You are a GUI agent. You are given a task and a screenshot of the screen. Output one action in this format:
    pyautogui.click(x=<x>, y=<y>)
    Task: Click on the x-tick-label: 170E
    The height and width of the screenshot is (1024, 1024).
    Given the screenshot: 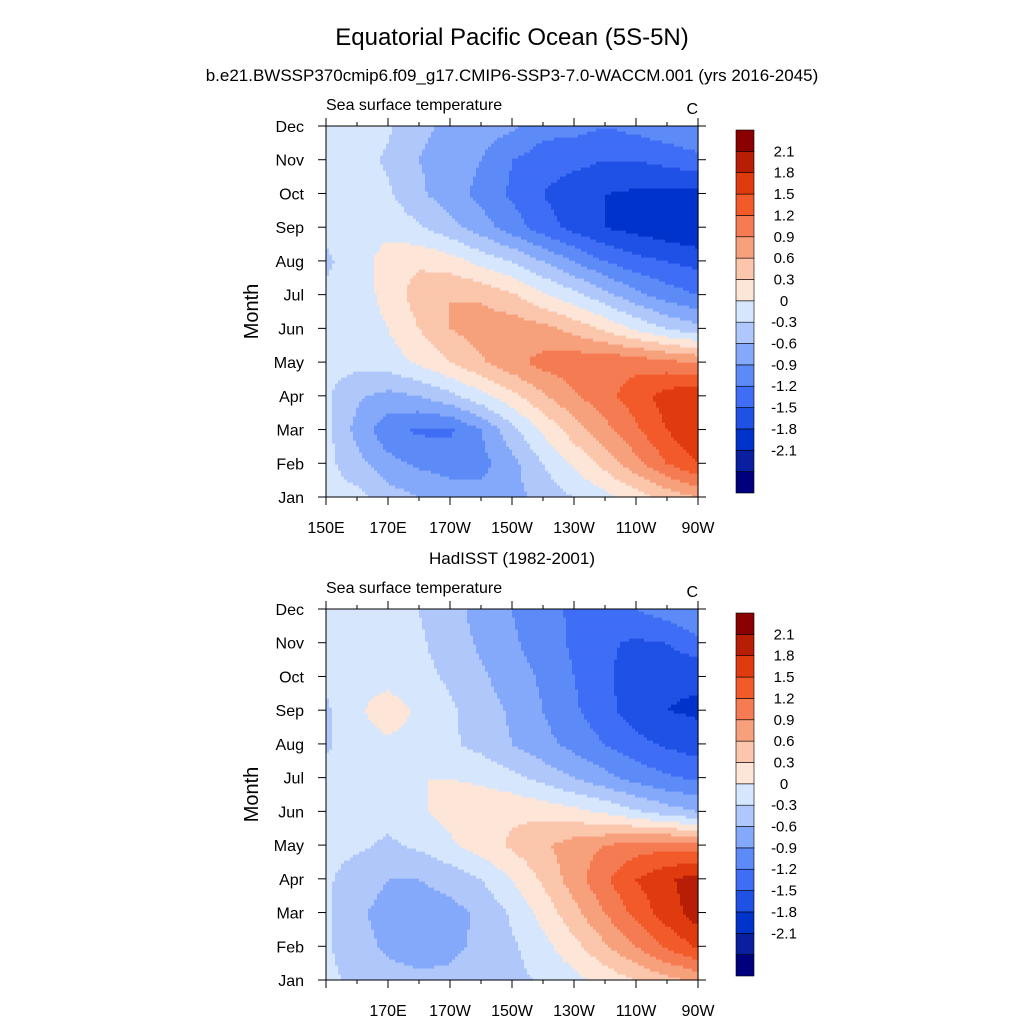 What is the action you would take?
    pyautogui.click(x=387, y=1011)
    